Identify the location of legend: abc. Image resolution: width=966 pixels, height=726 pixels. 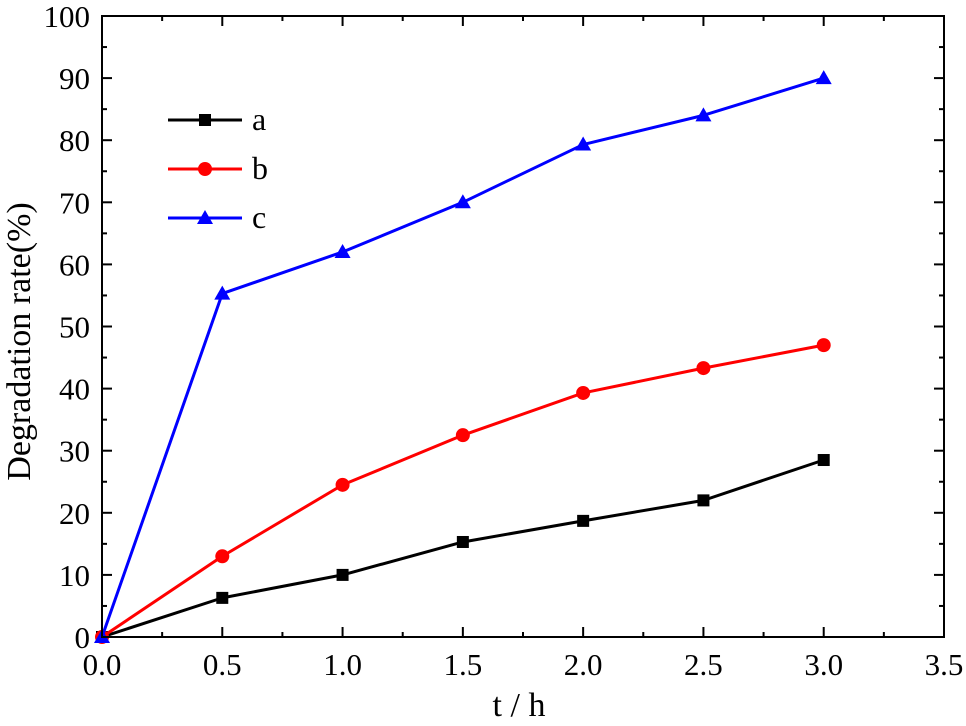
(218, 168).